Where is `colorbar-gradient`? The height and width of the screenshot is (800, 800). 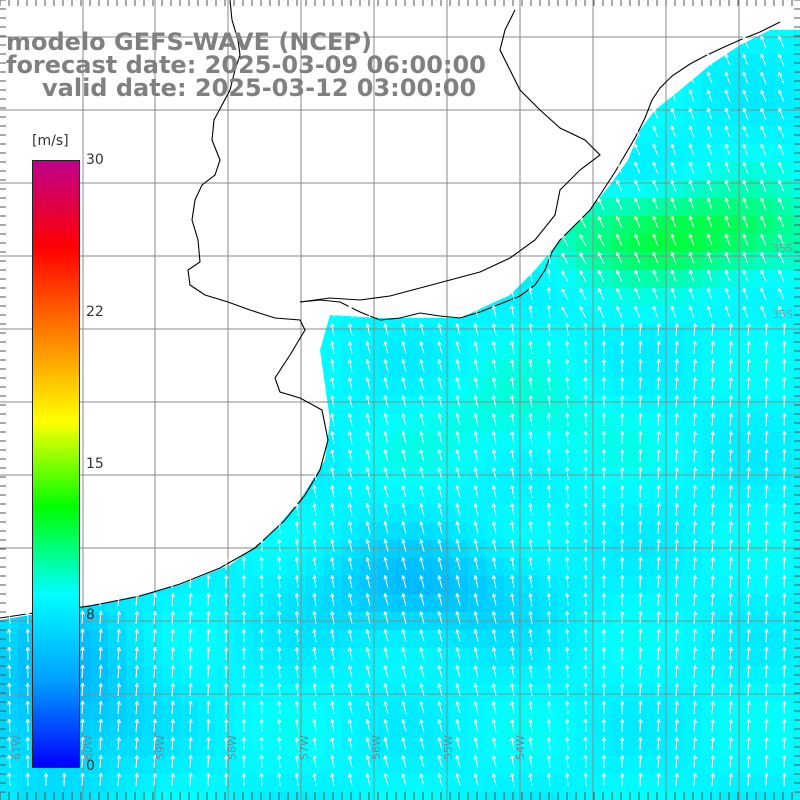
colorbar-gradient is located at coordinates (56, 464).